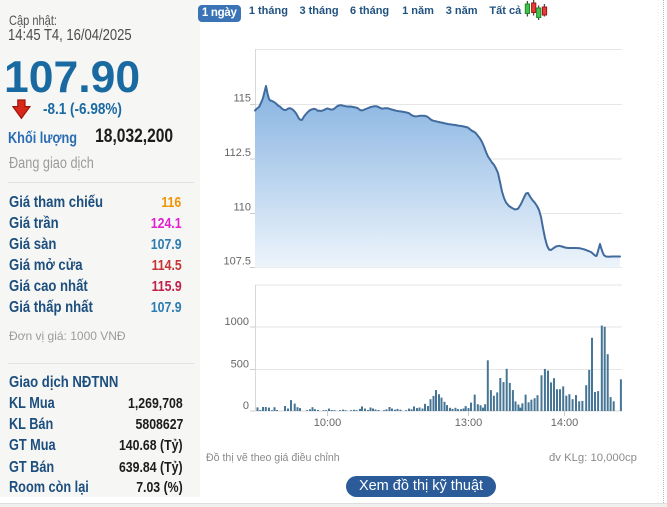 This screenshot has width=667, height=507. Describe the element at coordinates (237, 322) in the screenshot. I see `svg-text: 1000` at that location.